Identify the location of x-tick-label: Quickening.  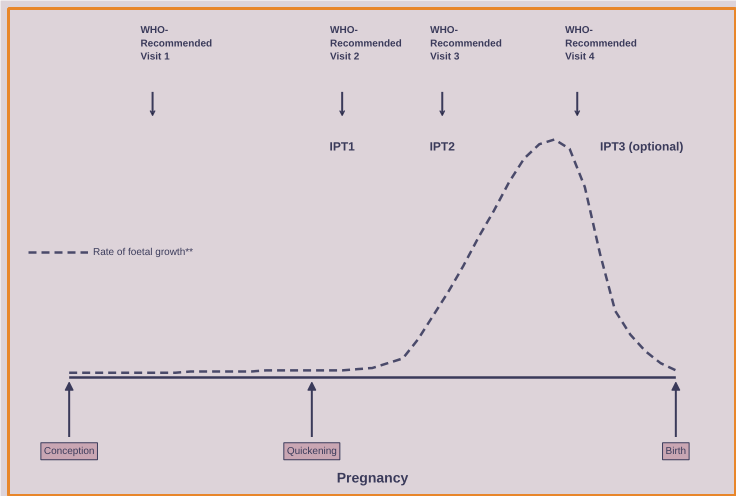
(311, 451).